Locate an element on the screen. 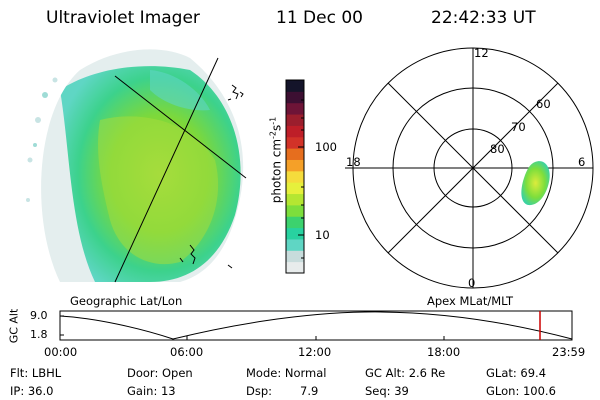 Image resolution: width=600 pixels, height=400 pixels. unit-exp-2: -1 is located at coordinates (273, 120).